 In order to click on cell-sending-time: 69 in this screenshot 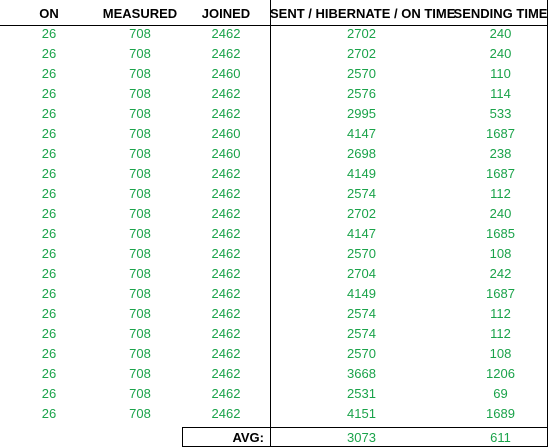, I will do `click(500, 393)`.